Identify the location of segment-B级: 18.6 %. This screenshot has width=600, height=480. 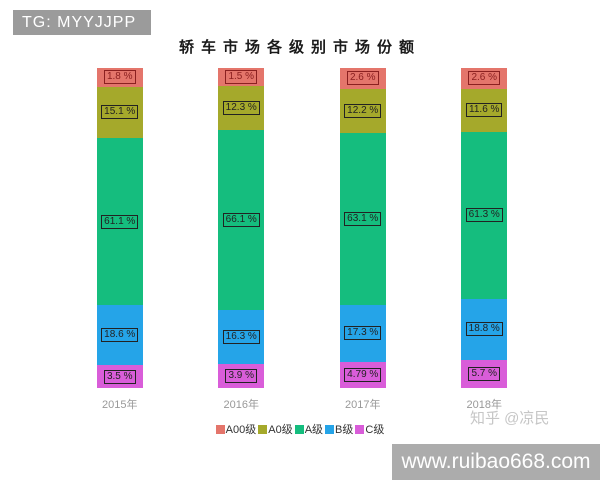
(119, 335).